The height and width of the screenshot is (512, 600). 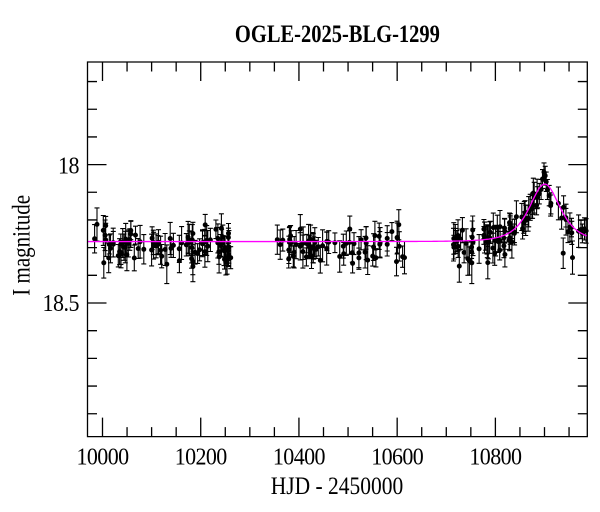 What do you see at coordinates (201, 456) in the screenshot?
I see `svg-text: 10200` at bounding box center [201, 456].